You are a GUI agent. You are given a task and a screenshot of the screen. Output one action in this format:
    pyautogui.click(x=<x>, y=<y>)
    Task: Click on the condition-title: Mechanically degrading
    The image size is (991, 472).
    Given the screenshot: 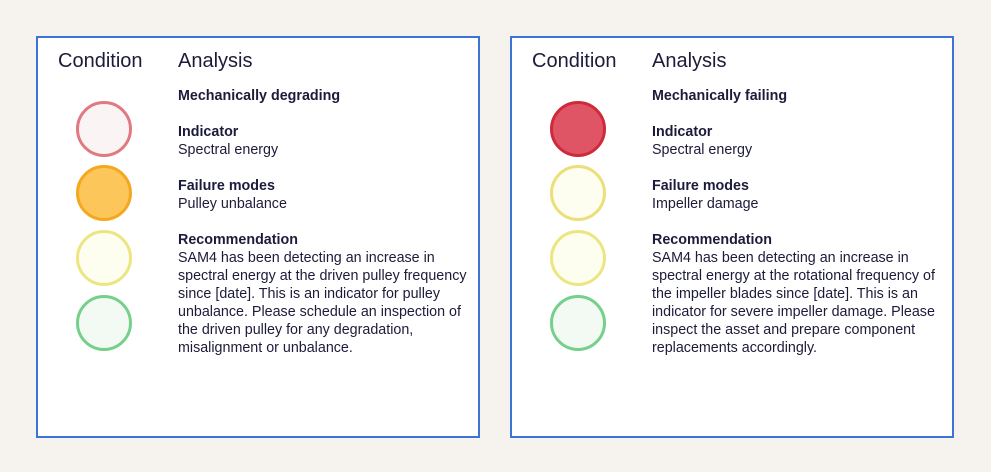 What is the action you would take?
    pyautogui.click(x=259, y=96)
    